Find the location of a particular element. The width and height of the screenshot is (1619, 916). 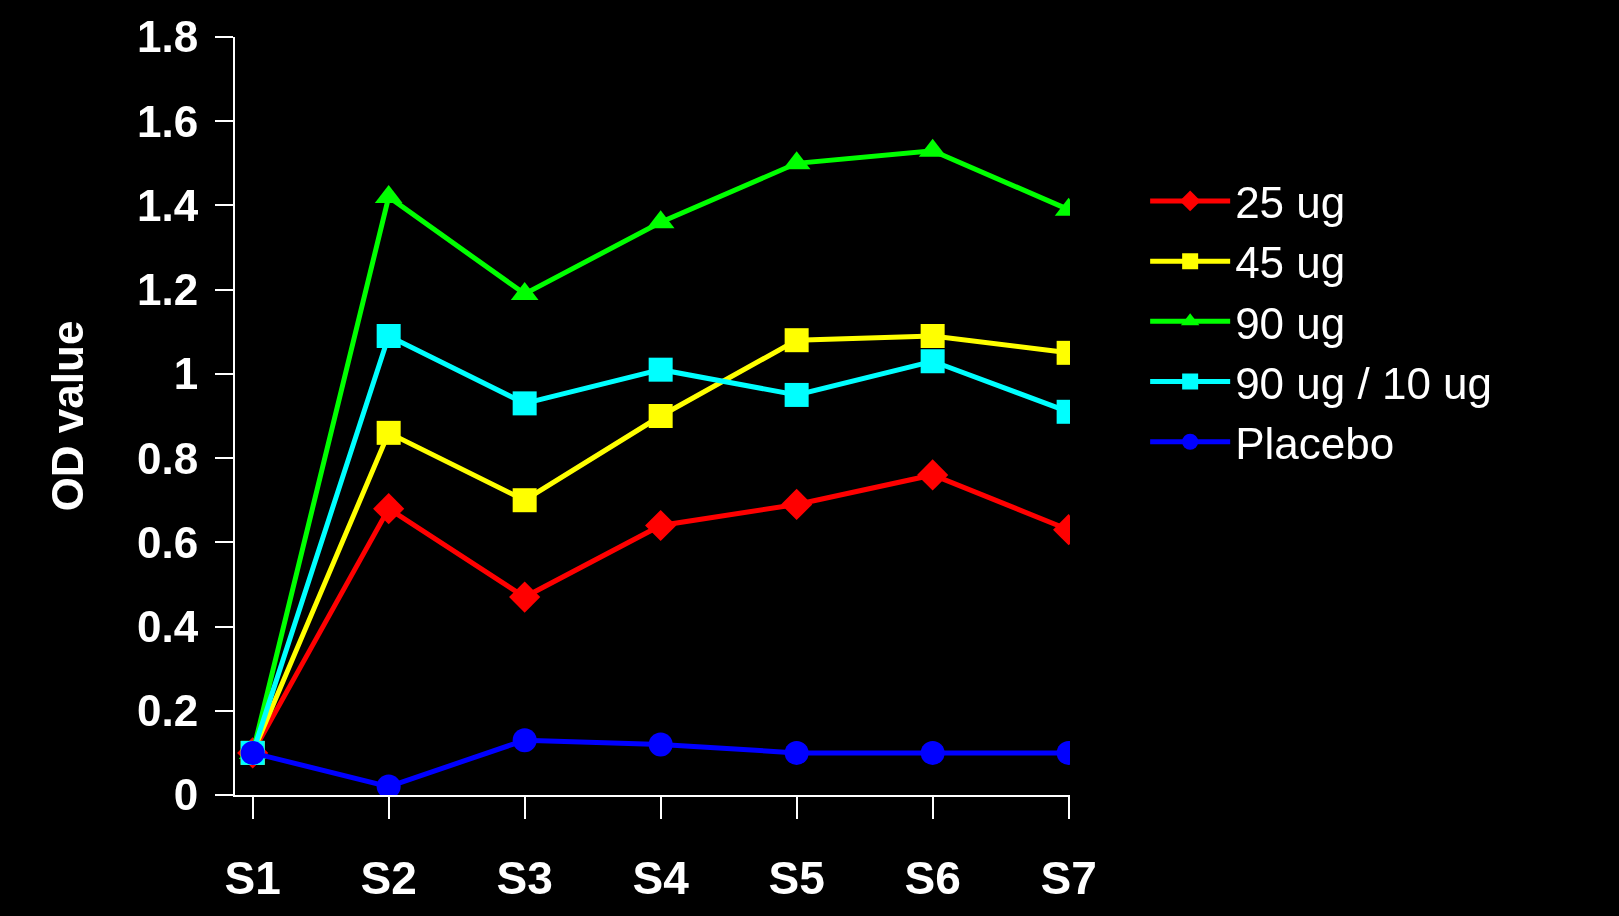

y-tick-label: 0.4 is located at coordinates (168, 626).